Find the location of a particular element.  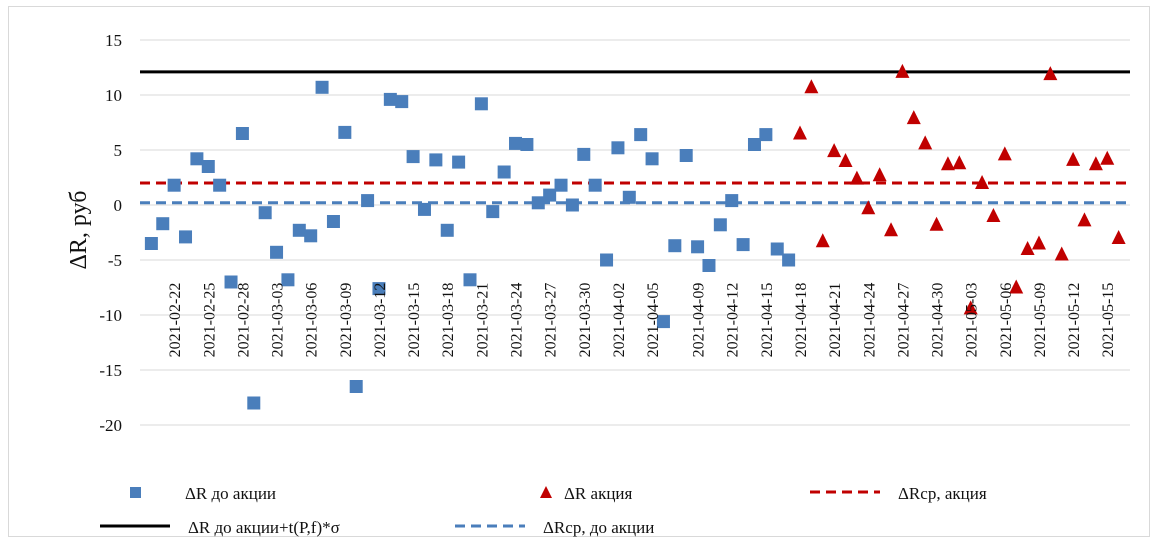

x-tick-label: 2021-04-05 is located at coordinates (653, 320).